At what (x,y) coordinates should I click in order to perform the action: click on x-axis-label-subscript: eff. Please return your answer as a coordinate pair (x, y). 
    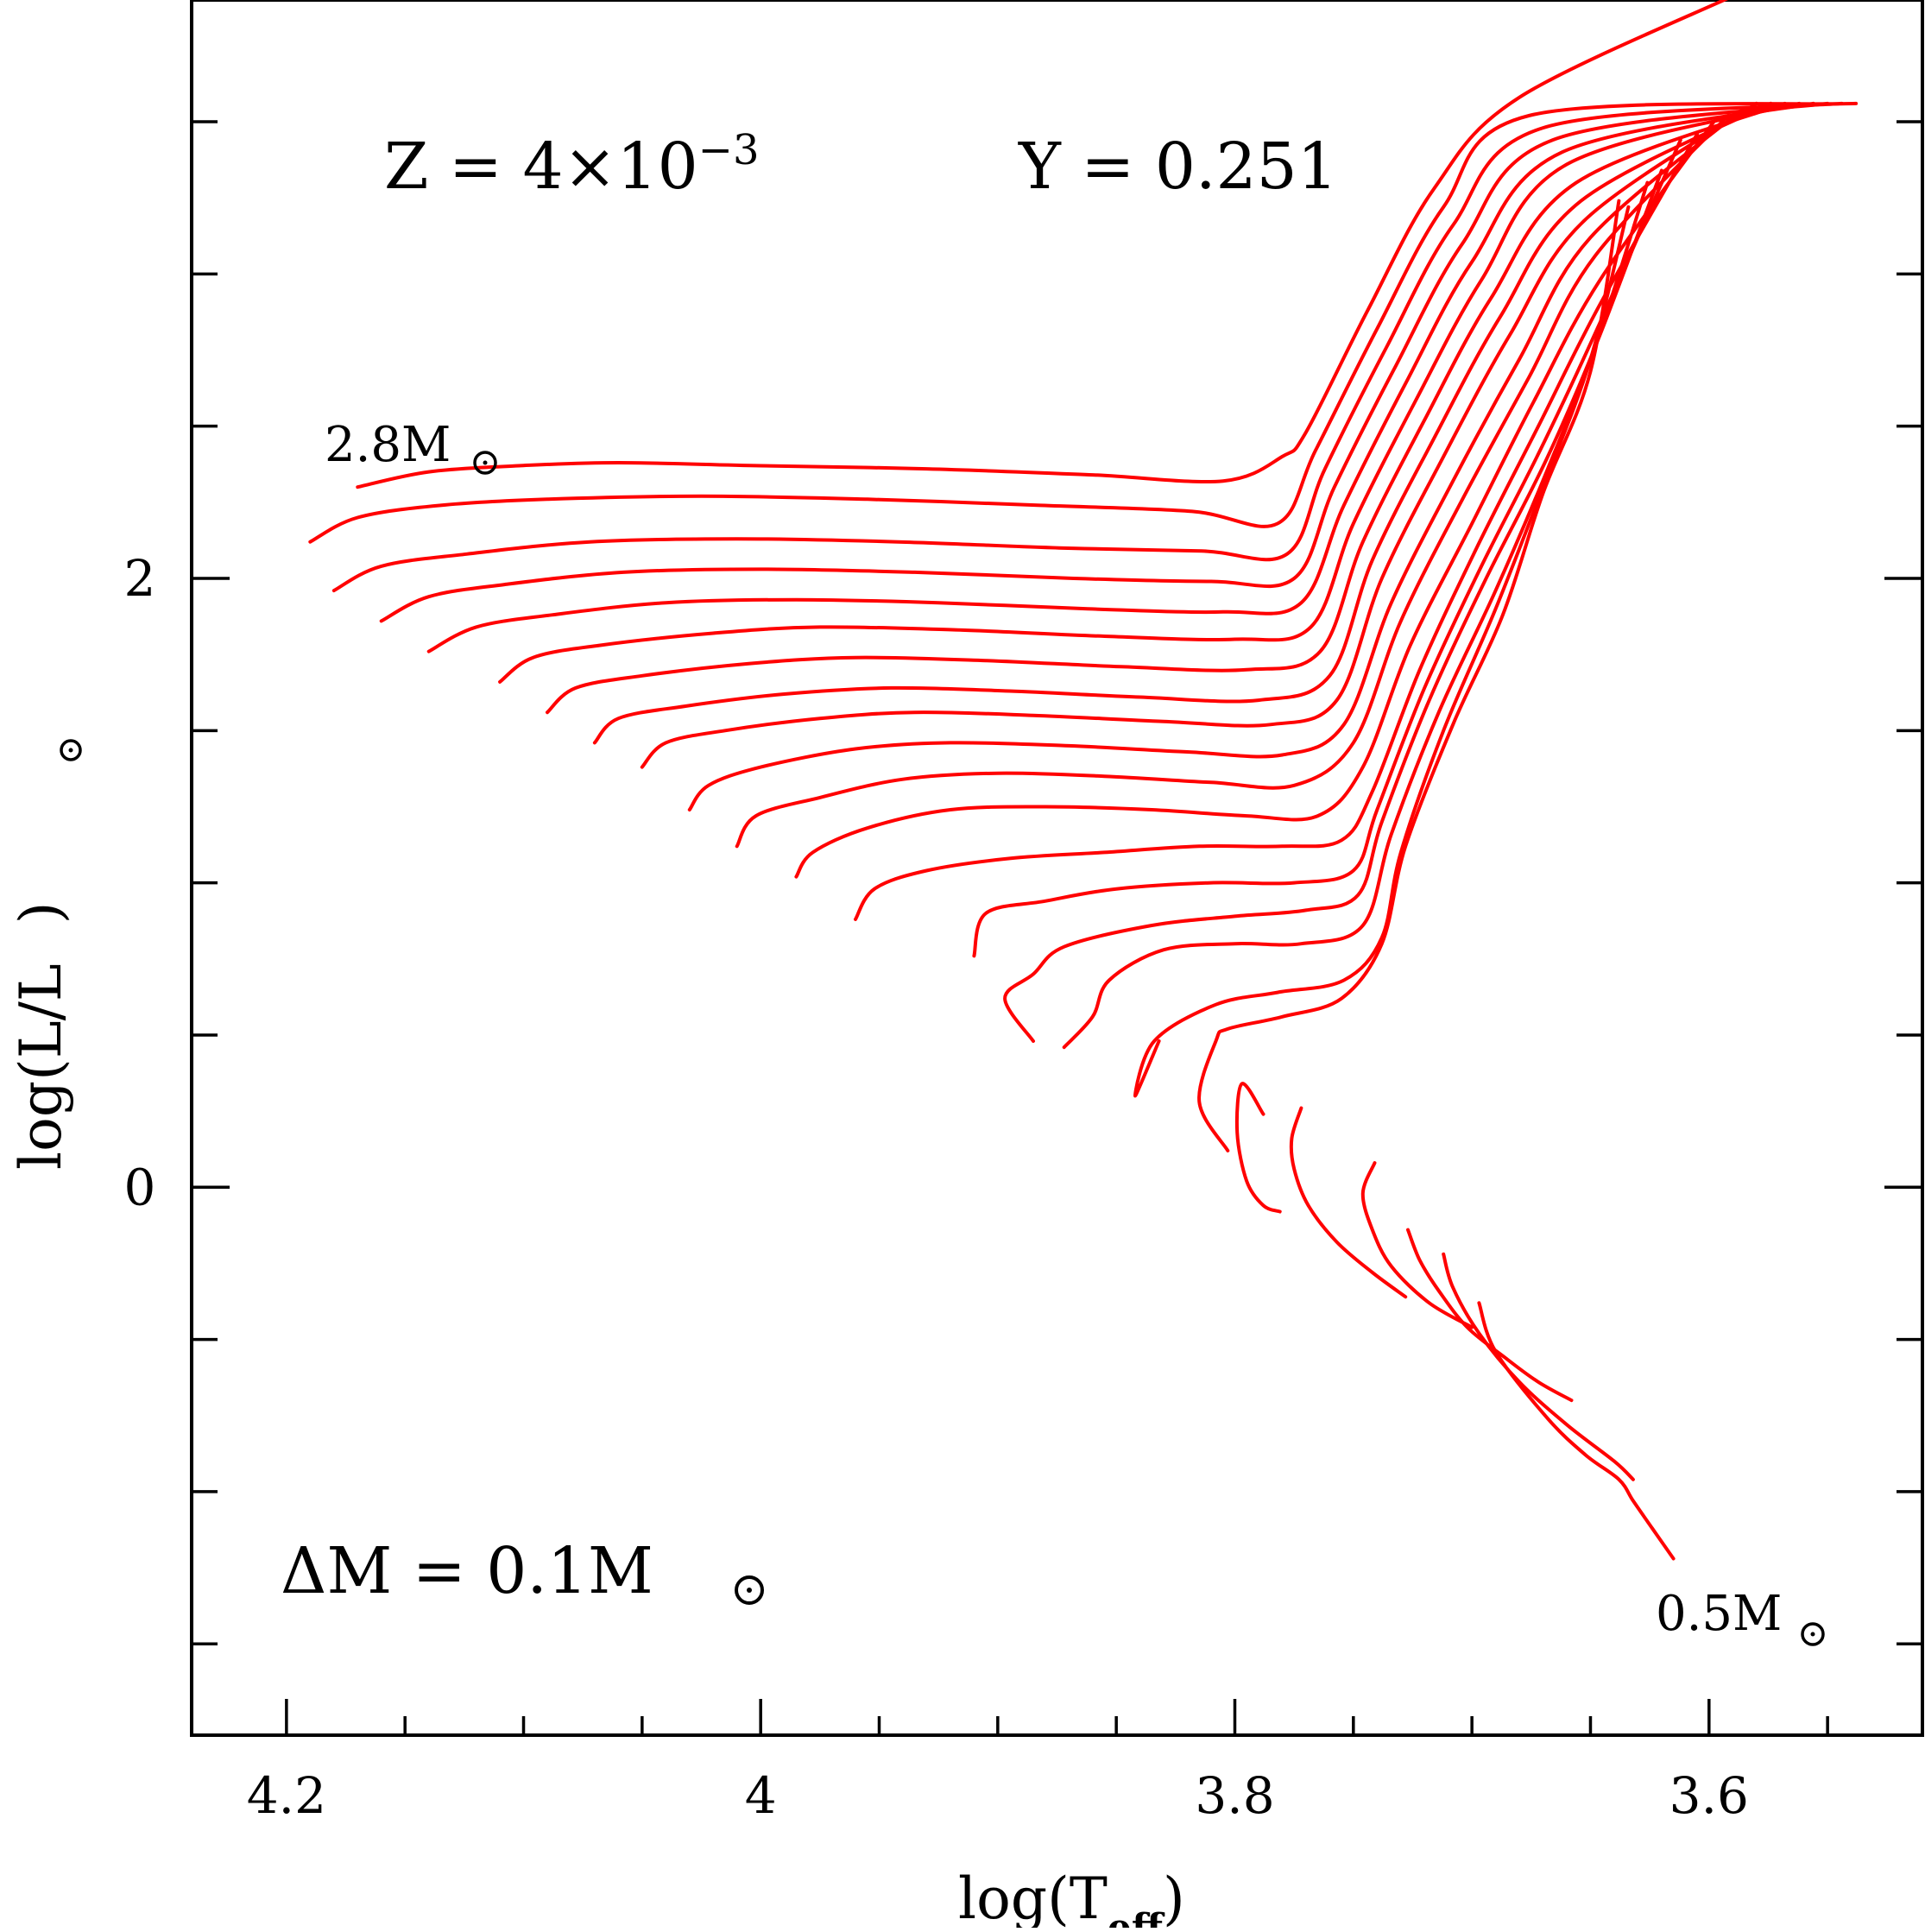
    Looking at the image, I should click on (1136, 1917).